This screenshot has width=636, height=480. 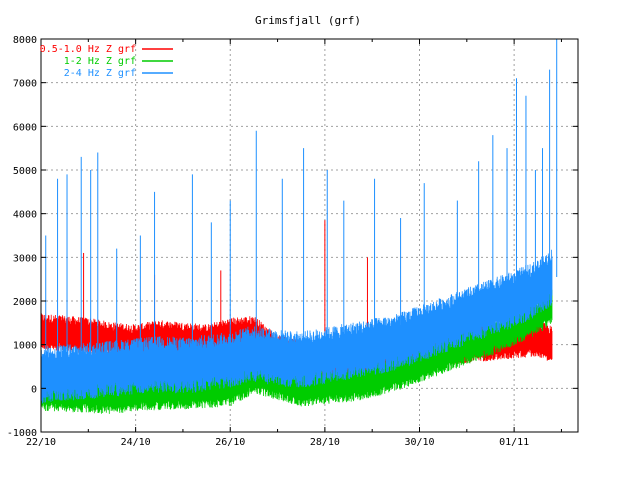 What do you see at coordinates (25, 127) in the screenshot?
I see `y-tick-label: 6000` at bounding box center [25, 127].